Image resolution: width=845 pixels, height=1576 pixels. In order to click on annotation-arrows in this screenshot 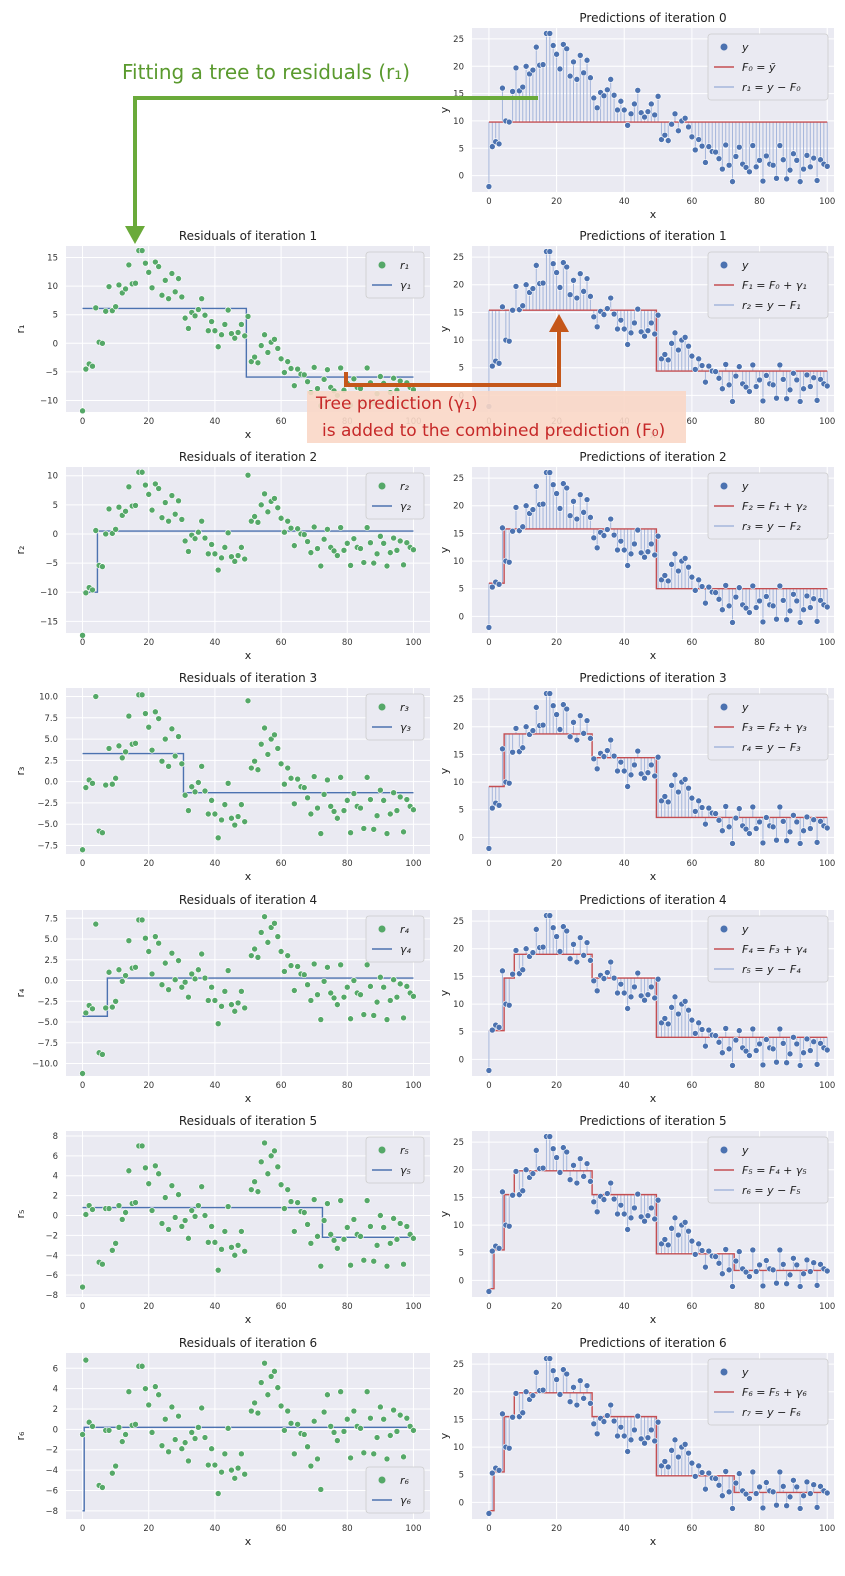, I will do `click(347, 241)`.